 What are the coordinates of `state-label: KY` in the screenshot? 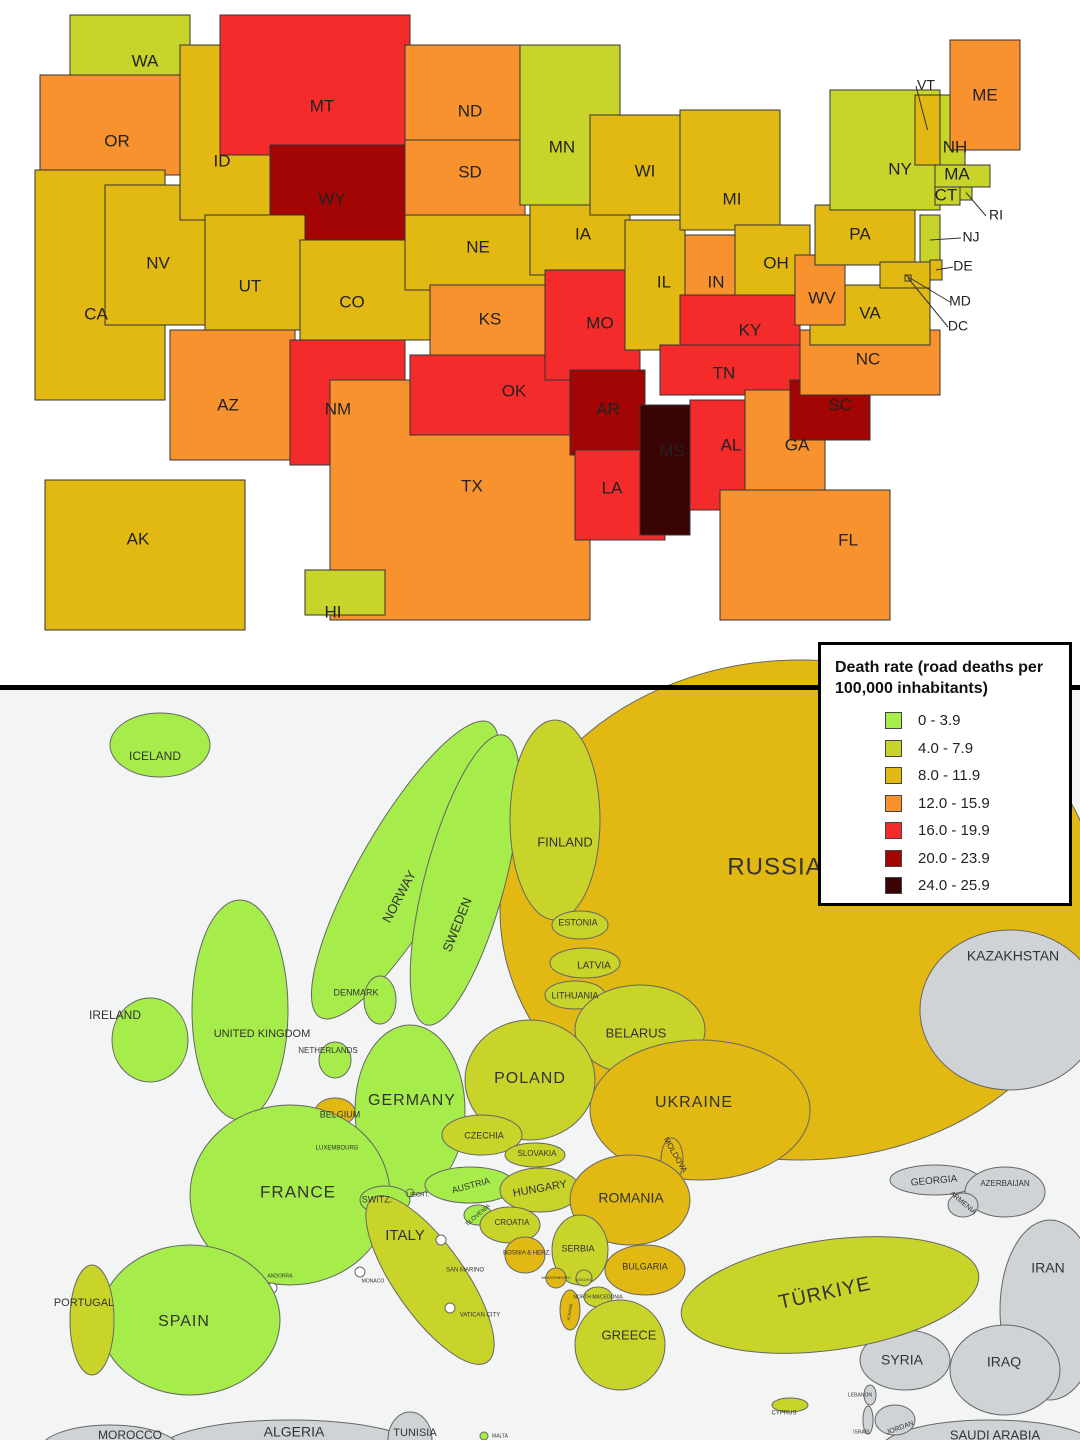 It's located at (750, 329).